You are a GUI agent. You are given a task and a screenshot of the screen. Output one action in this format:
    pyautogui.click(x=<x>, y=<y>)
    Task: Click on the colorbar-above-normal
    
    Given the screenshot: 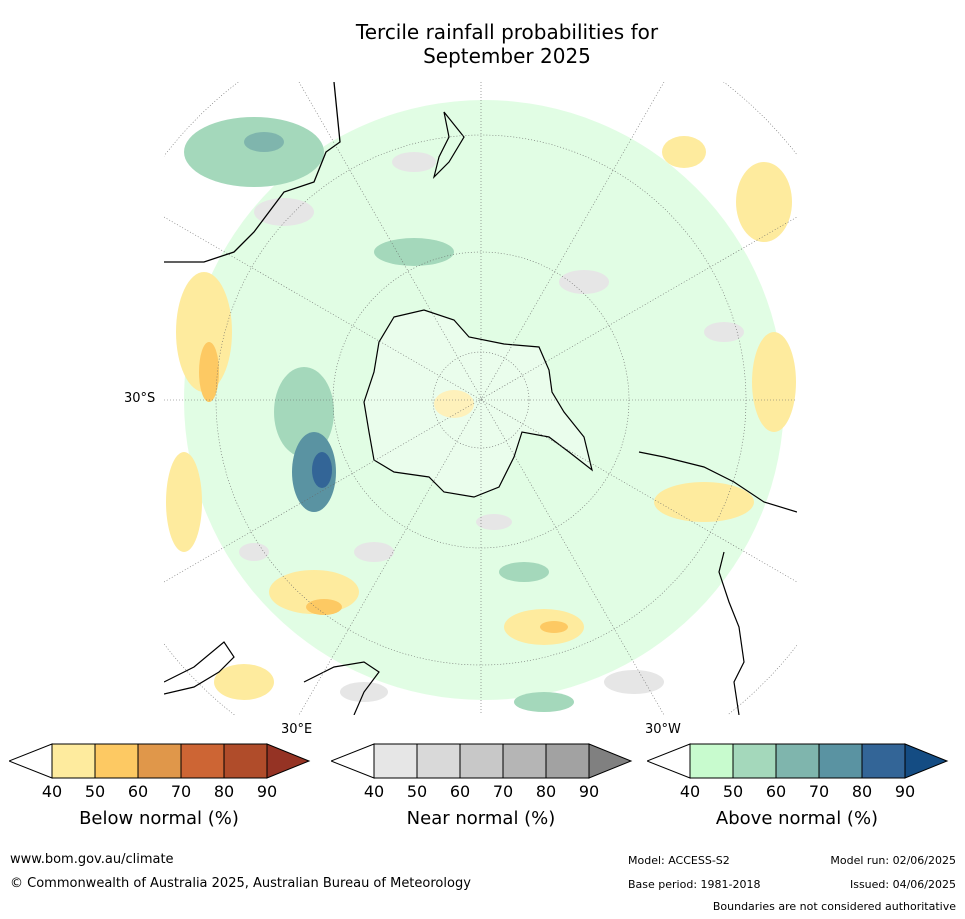 What is the action you would take?
    pyautogui.click(x=798, y=761)
    